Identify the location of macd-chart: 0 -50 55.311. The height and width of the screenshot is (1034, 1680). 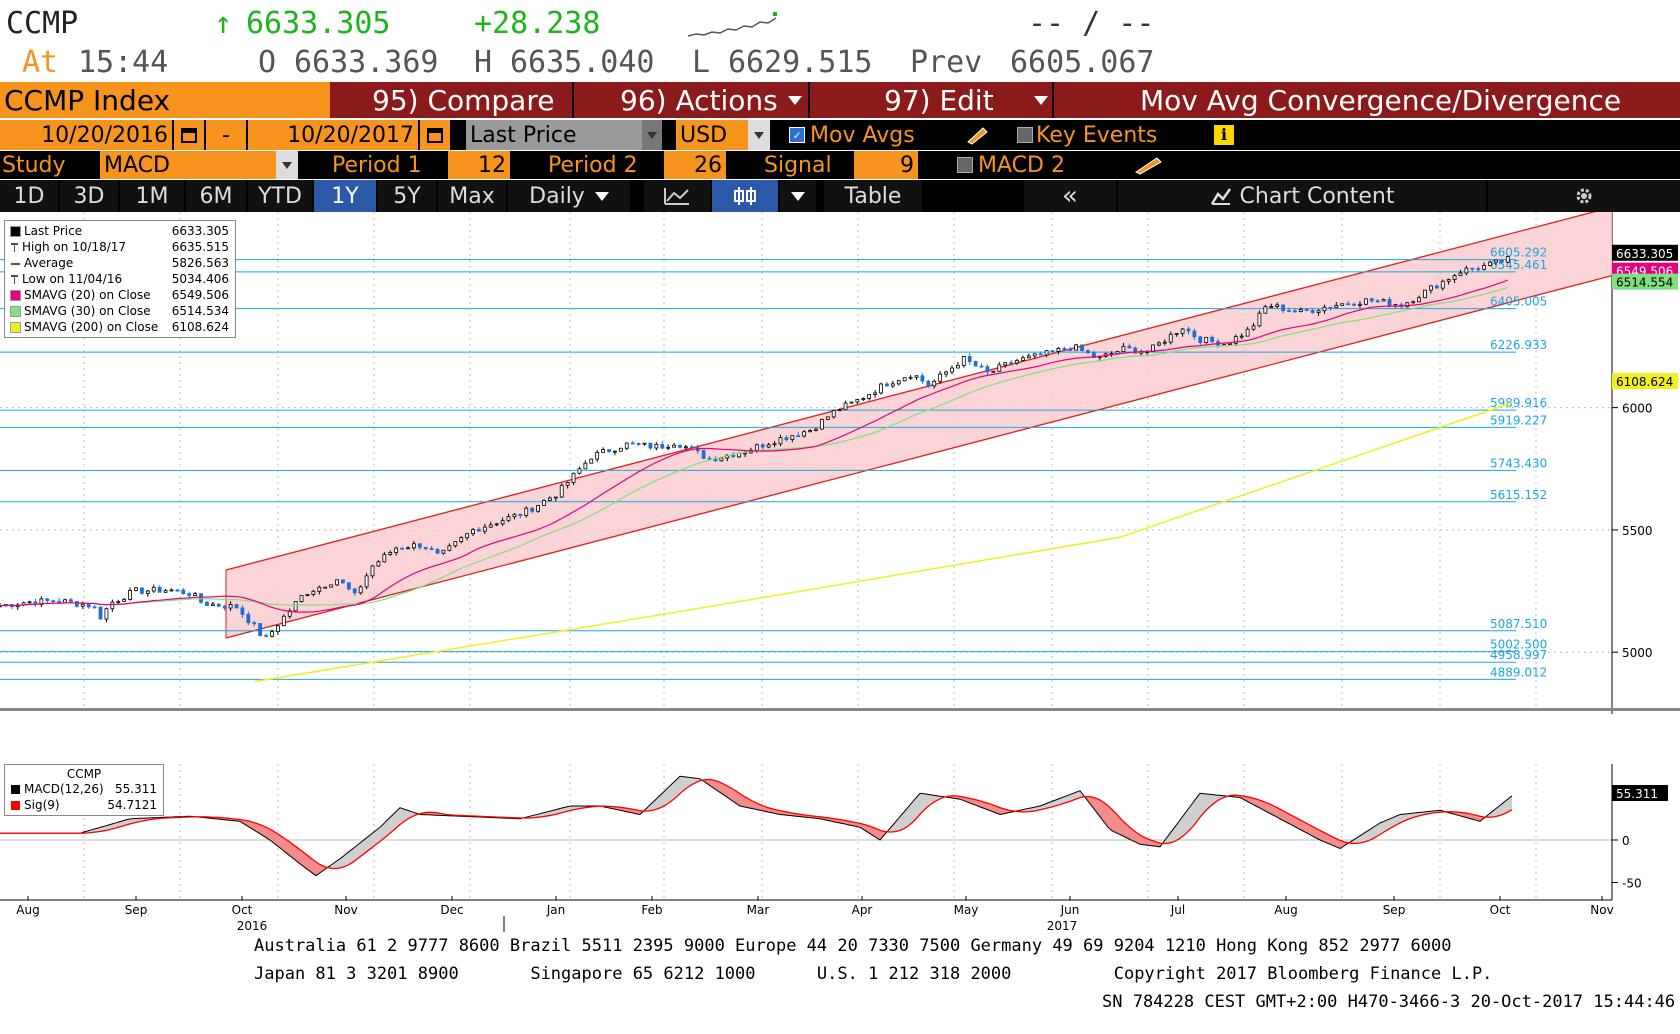
(840, 831).